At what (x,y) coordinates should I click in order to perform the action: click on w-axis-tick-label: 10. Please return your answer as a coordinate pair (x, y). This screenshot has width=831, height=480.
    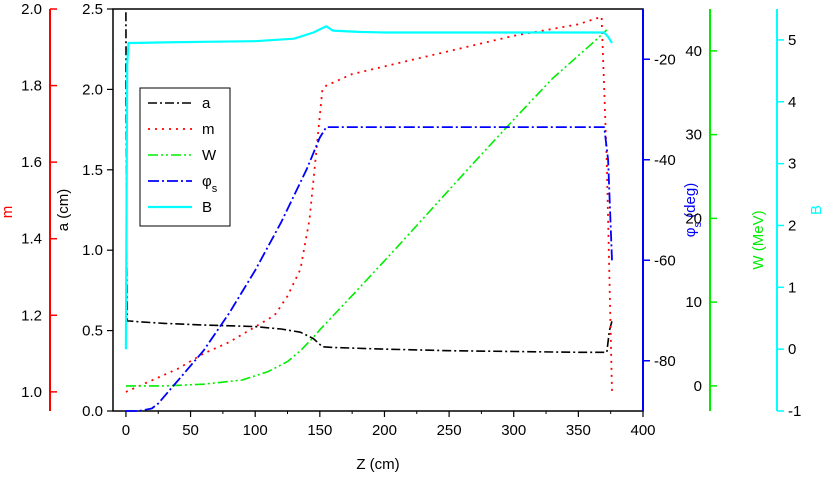
    Looking at the image, I should click on (693, 302).